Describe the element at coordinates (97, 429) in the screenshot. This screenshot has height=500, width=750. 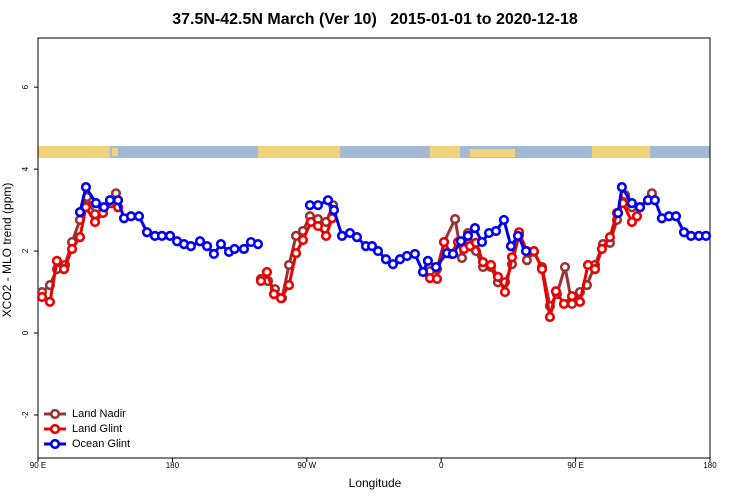
I see `legend-label: Land Glint` at that location.